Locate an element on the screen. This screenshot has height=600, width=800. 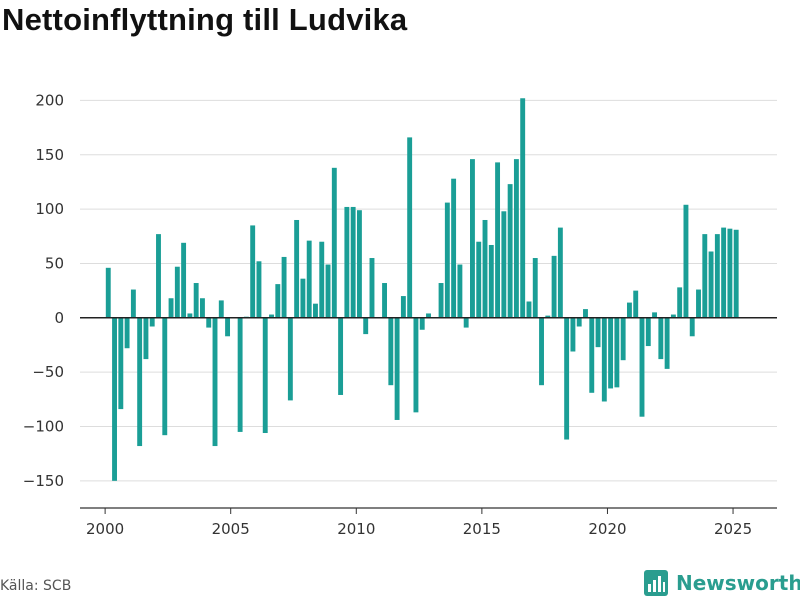
source-note: Källa: SCB is located at coordinates (36, 586).